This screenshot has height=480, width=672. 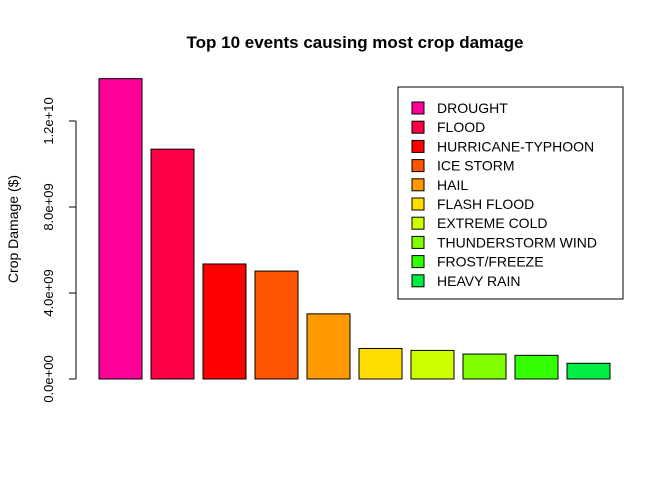 I want to click on bar-flood, so click(x=172, y=264).